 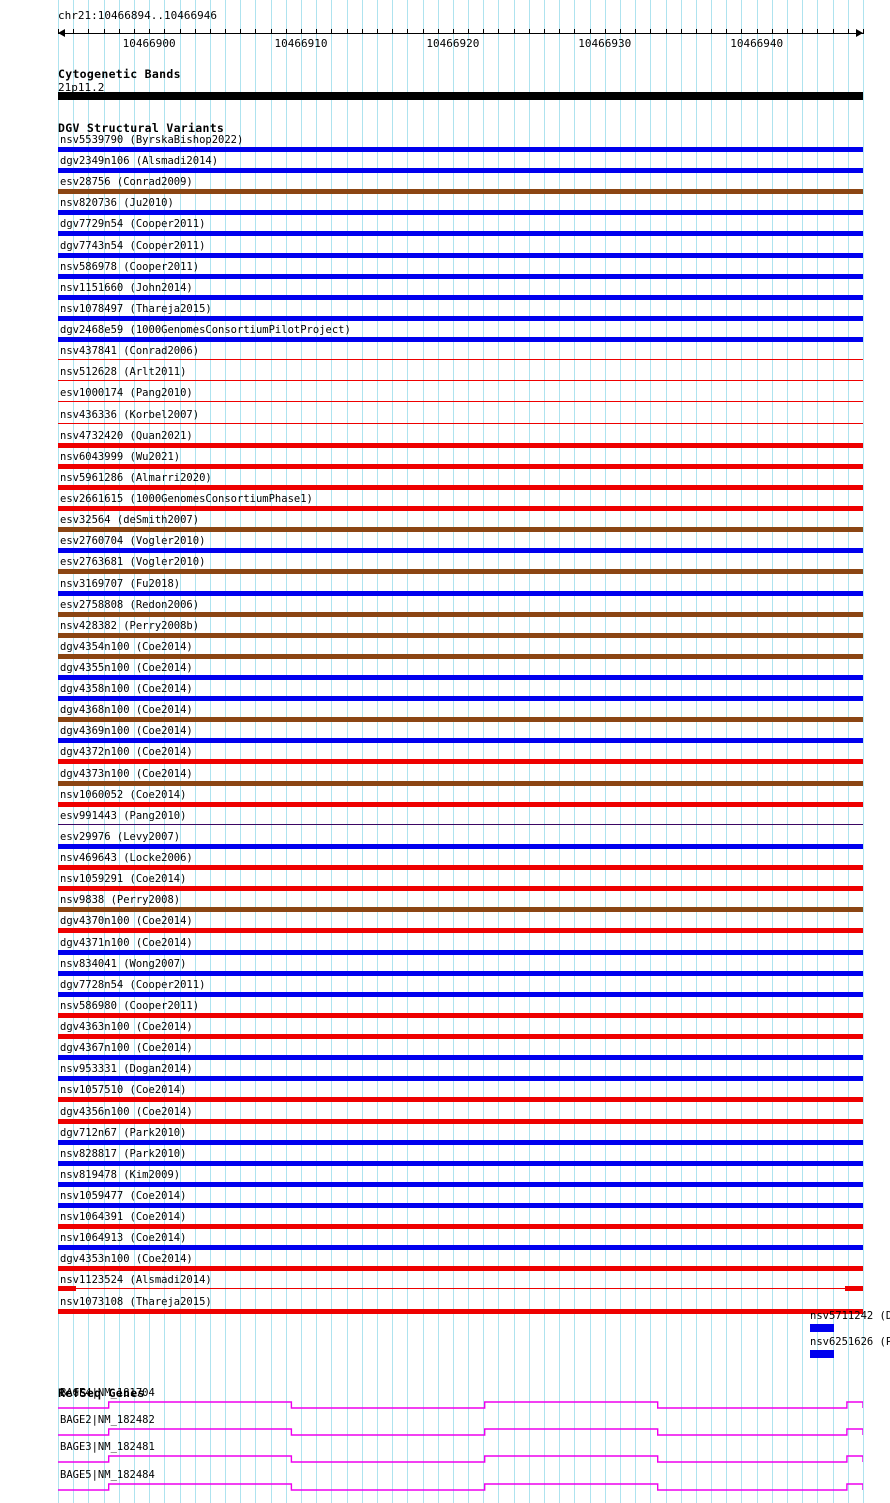 What do you see at coordinates (445, 523) in the screenshot?
I see `dgv-track-row: esv32564 (deSmith2007)` at bounding box center [445, 523].